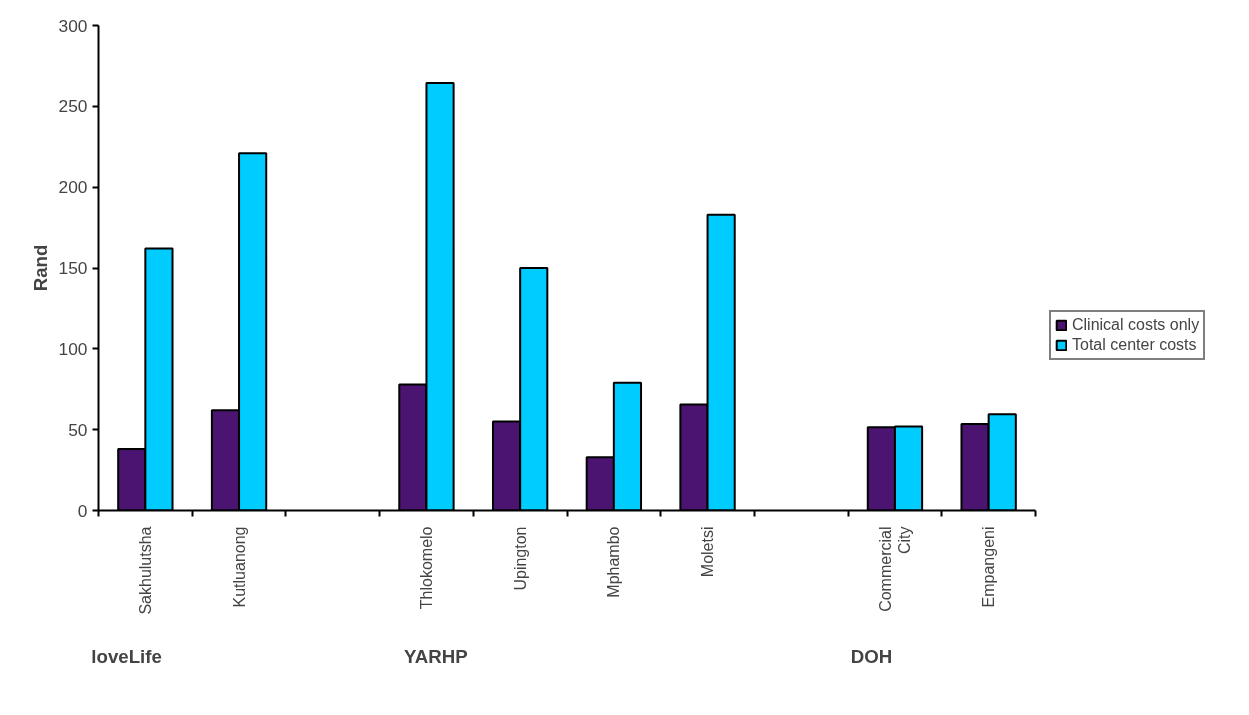 The height and width of the screenshot is (715, 1249). I want to click on text: YARHP, so click(436, 656).